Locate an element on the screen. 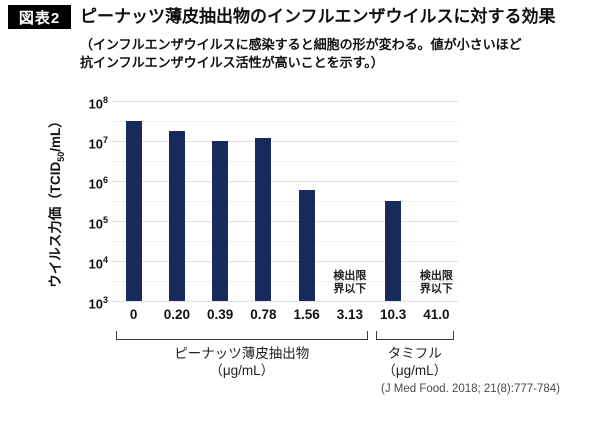 This screenshot has height=432, width=600. y-tick-exponent: 7 is located at coordinates (105, 140).